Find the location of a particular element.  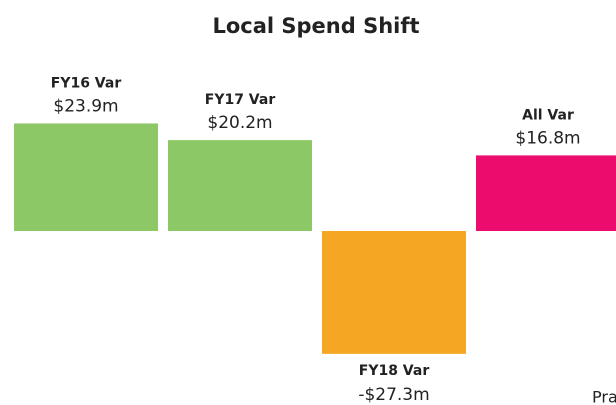

category-label: All Var is located at coordinates (548, 115).